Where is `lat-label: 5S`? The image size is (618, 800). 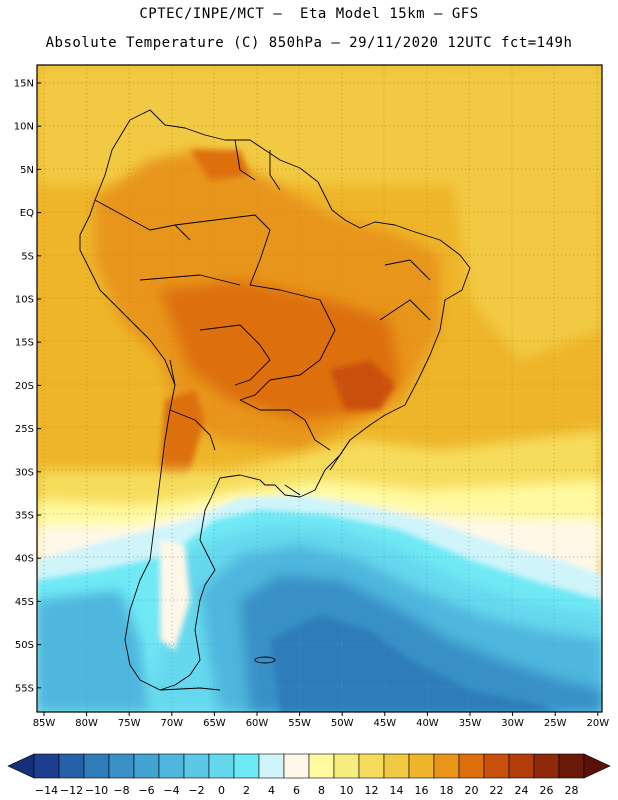
lat-label: 5S is located at coordinates (27, 256).